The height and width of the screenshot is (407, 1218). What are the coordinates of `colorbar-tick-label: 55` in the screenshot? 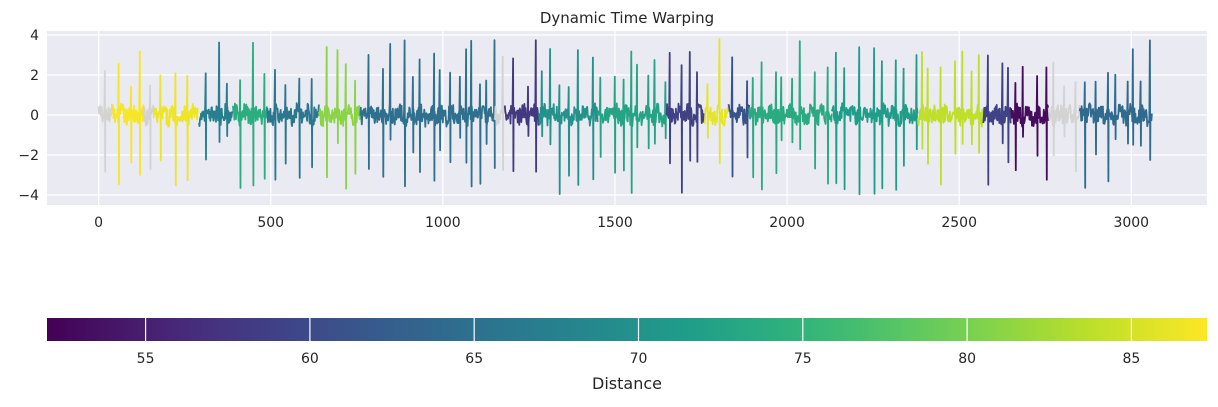 It's located at (146, 359).